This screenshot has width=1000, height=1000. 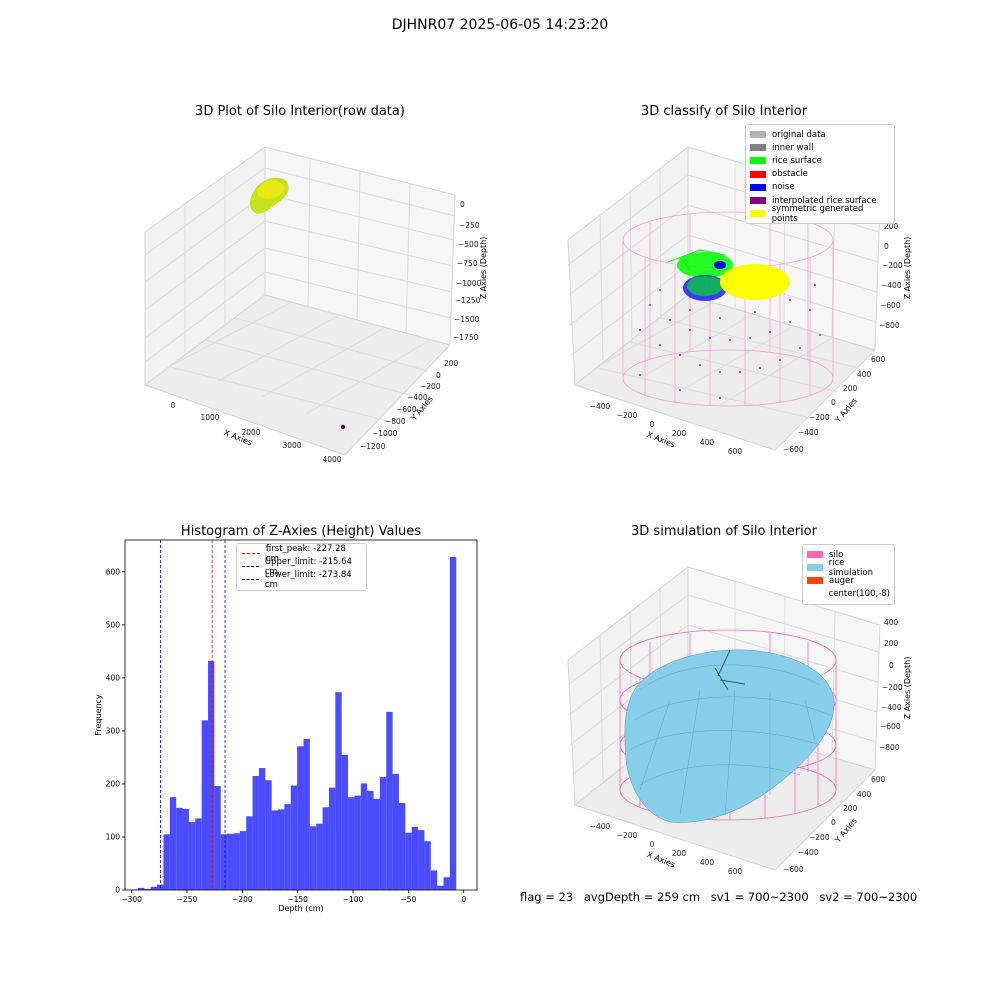 What do you see at coordinates (707, 442) in the screenshot?
I see `classify-x-tick: 400` at bounding box center [707, 442].